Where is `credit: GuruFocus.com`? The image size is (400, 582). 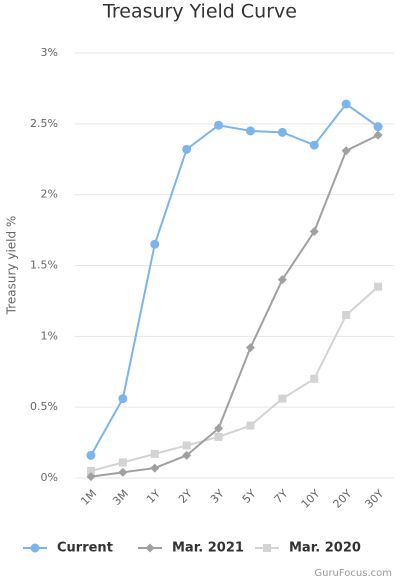 credit: GuruFocus.com is located at coordinates (353, 573).